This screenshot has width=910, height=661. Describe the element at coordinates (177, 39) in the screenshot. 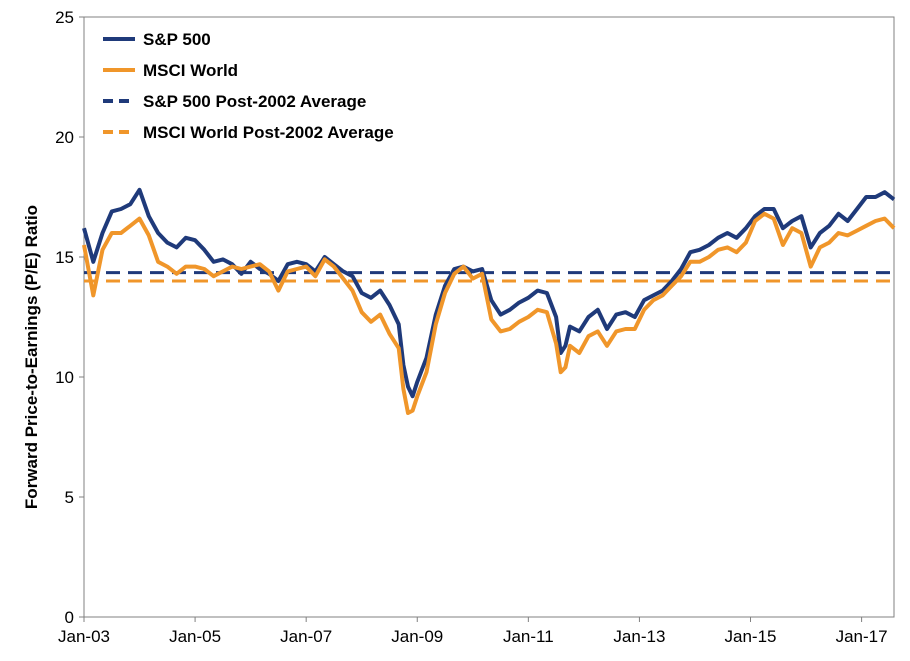

I see `legend-label: S&P 500` at that location.